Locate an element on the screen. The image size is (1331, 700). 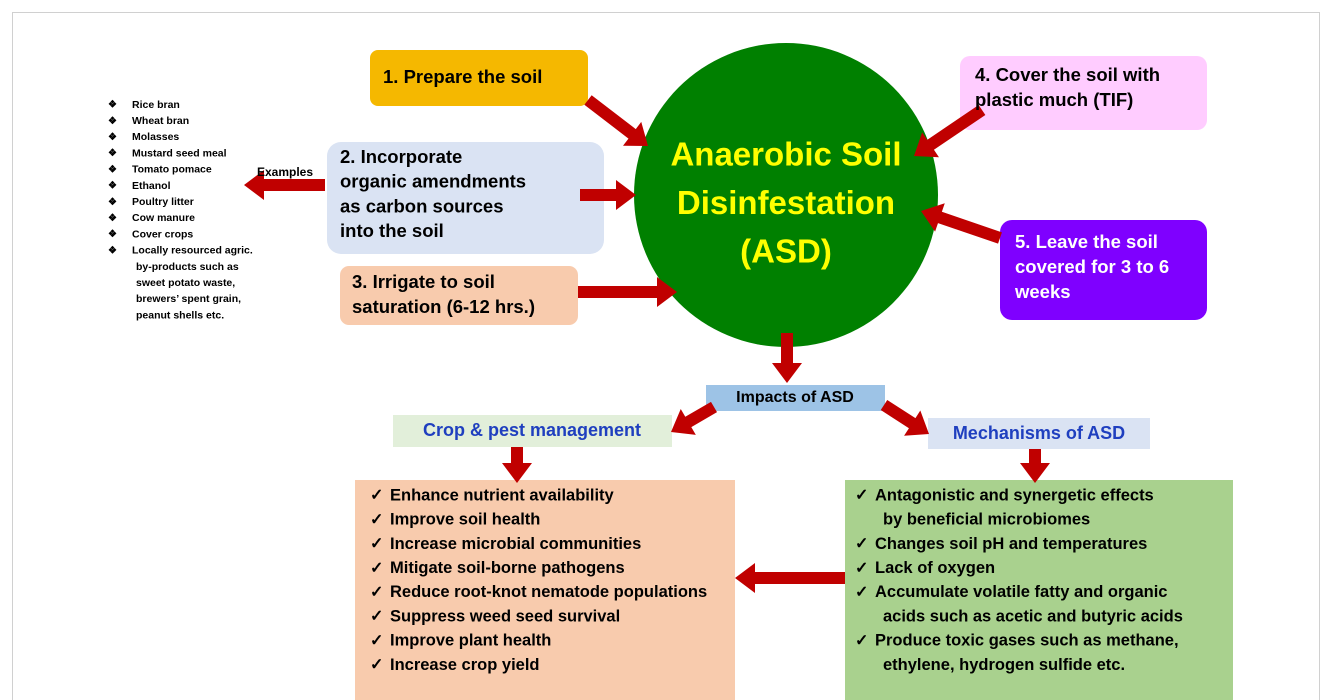
example-item: Rice bran is located at coordinates (156, 105).